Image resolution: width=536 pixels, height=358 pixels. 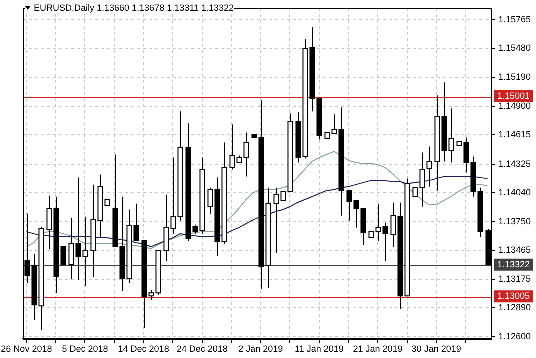 What do you see at coordinates (437, 349) in the screenshot?
I see `x-tick-label: 30 Jan 2019` at bounding box center [437, 349].